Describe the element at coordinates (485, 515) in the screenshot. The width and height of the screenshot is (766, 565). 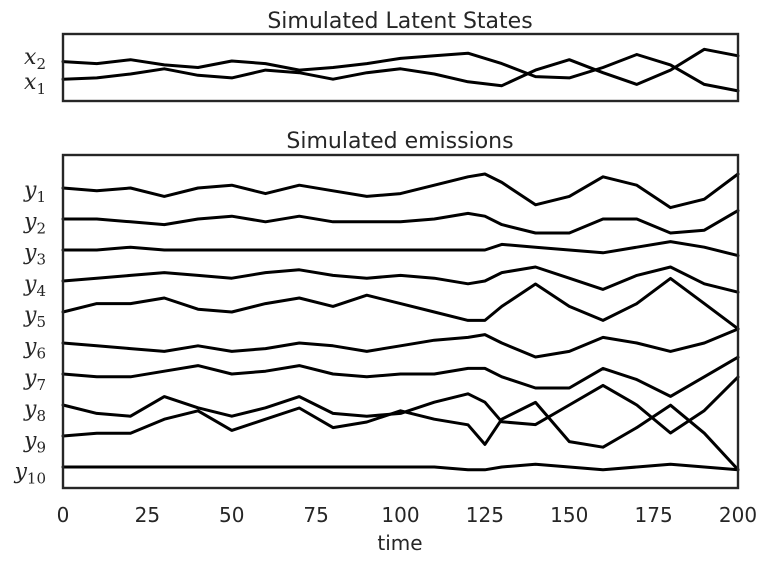
I see `x-tick-label: 125` at that location.